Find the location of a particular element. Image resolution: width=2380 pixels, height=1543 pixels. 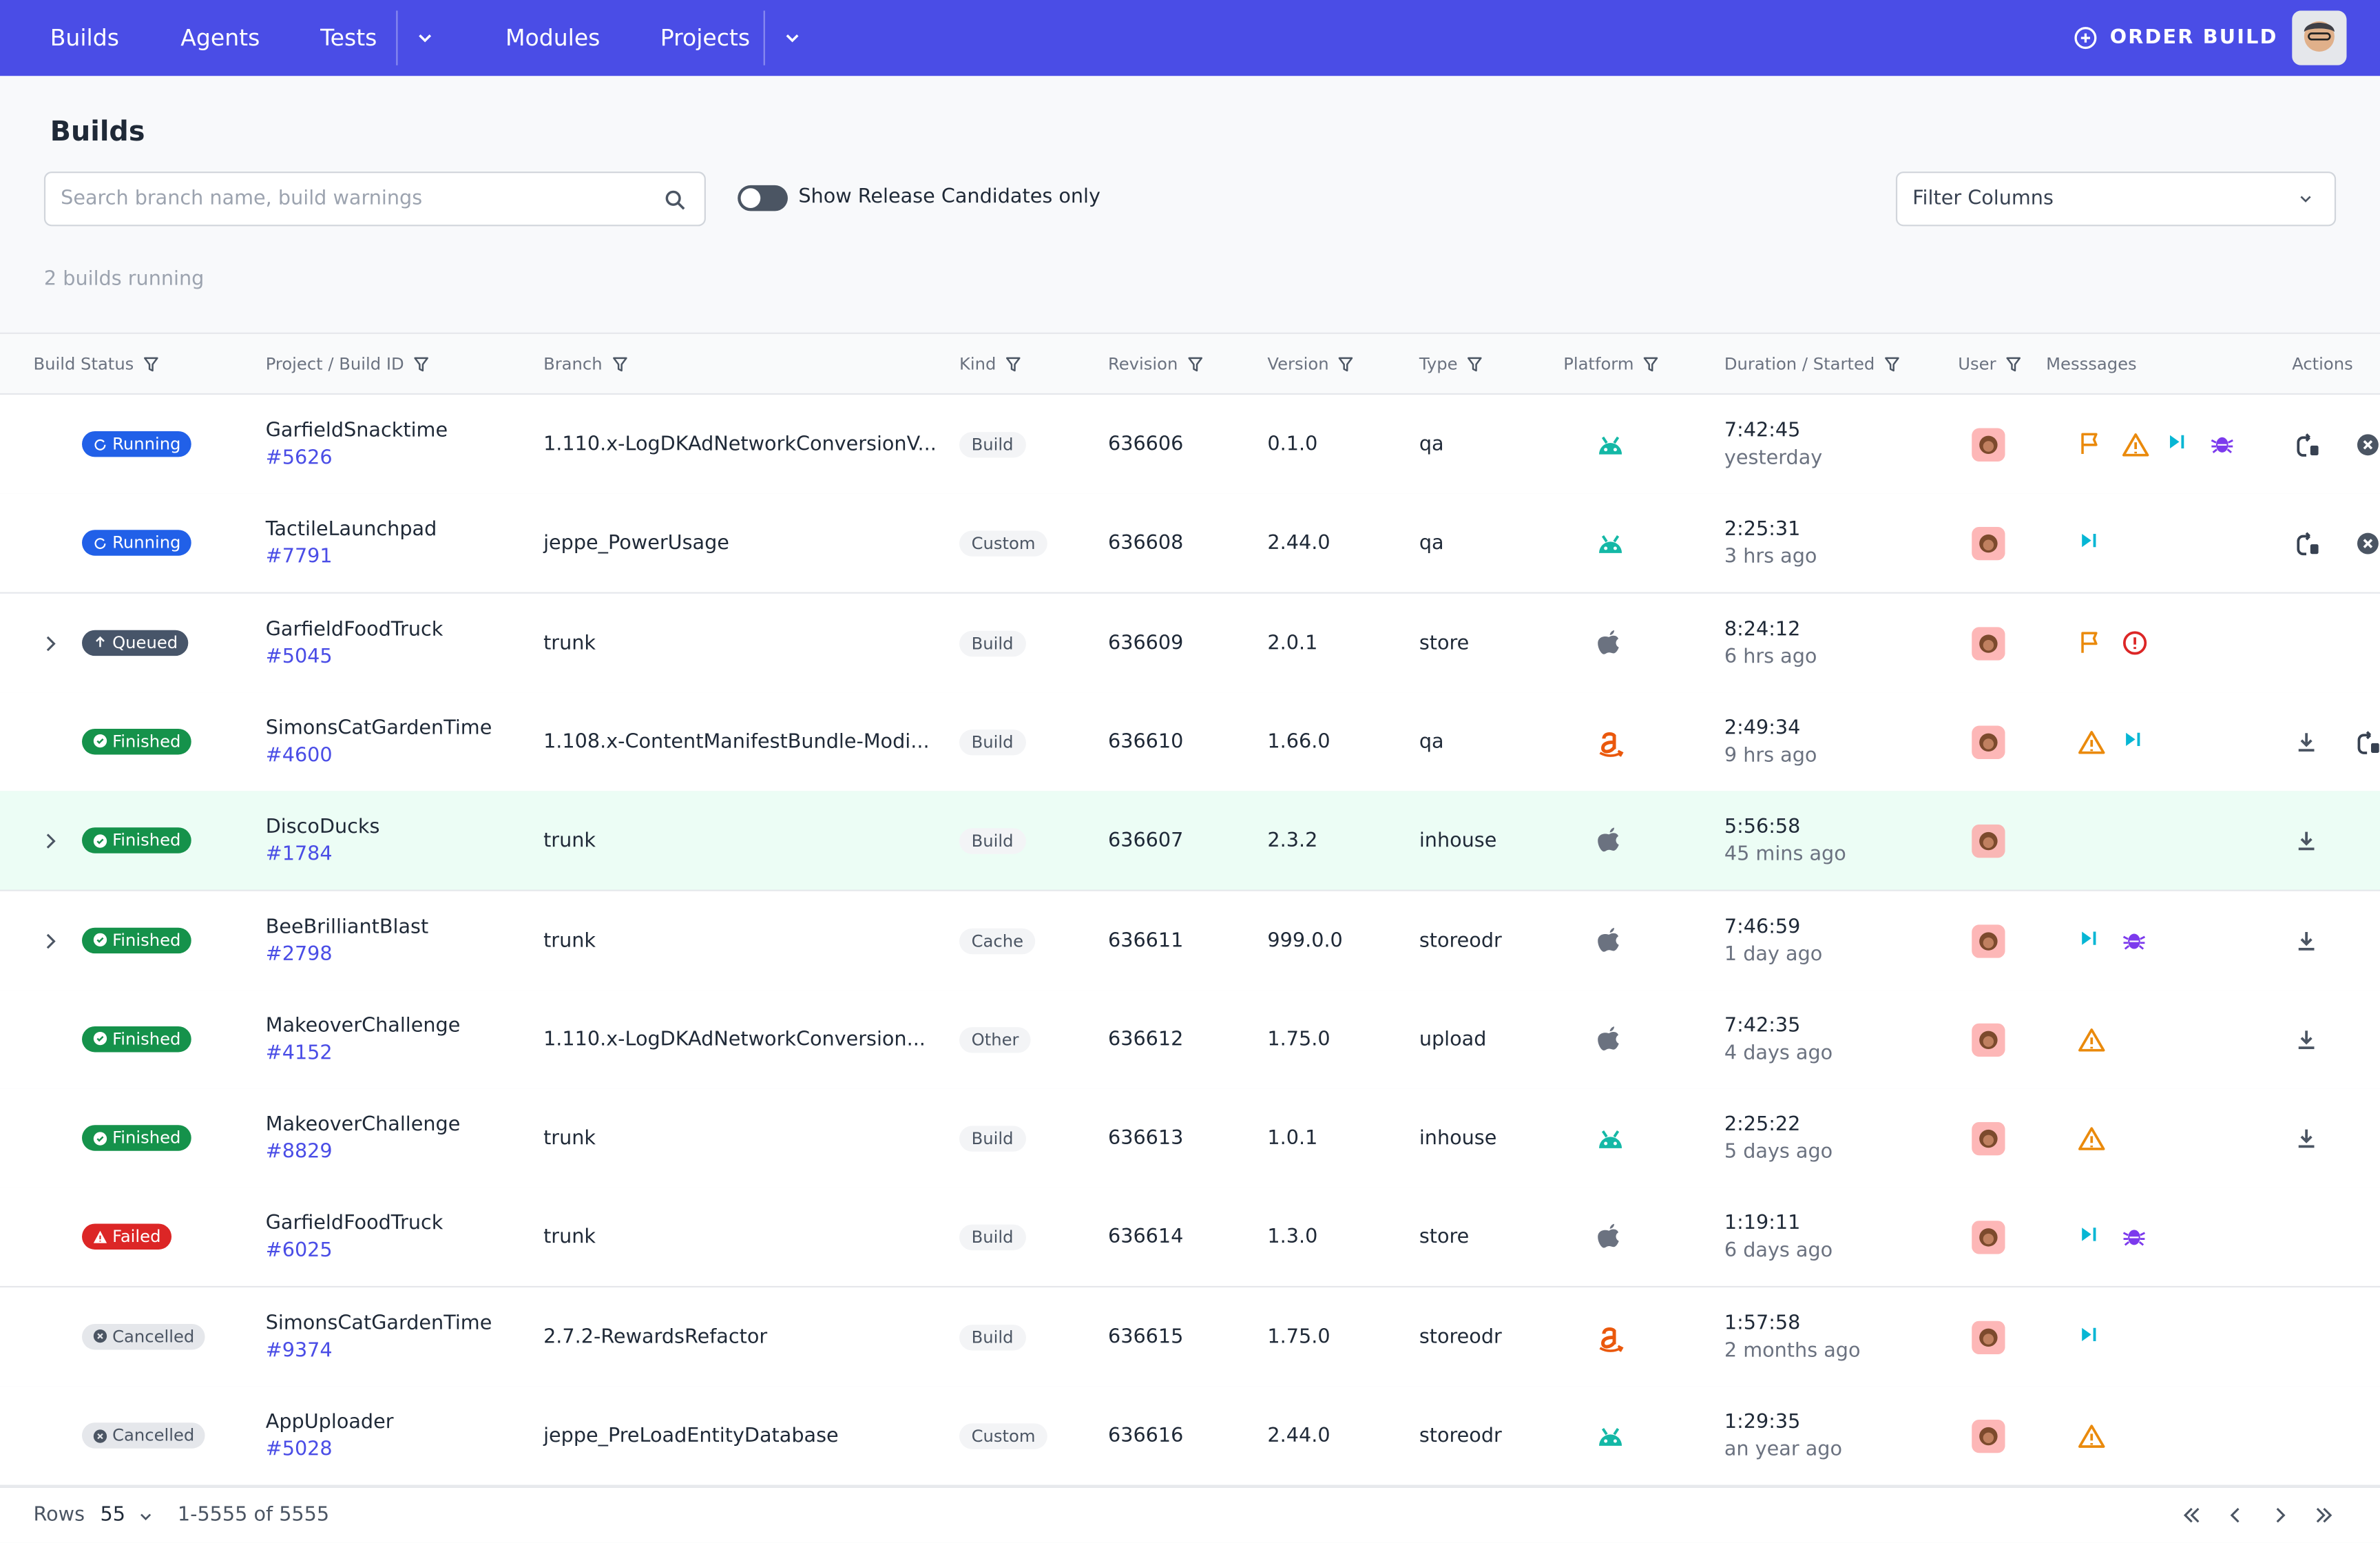

build-id: #2798 is located at coordinates (299, 954).